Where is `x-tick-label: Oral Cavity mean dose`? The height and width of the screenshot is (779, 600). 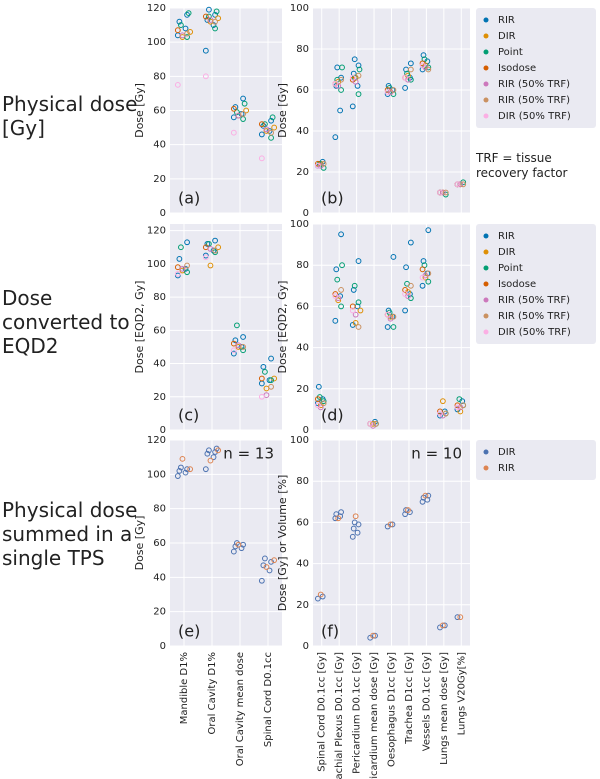
x-tick-label: Oral Cavity mean dose is located at coordinates (240, 709).